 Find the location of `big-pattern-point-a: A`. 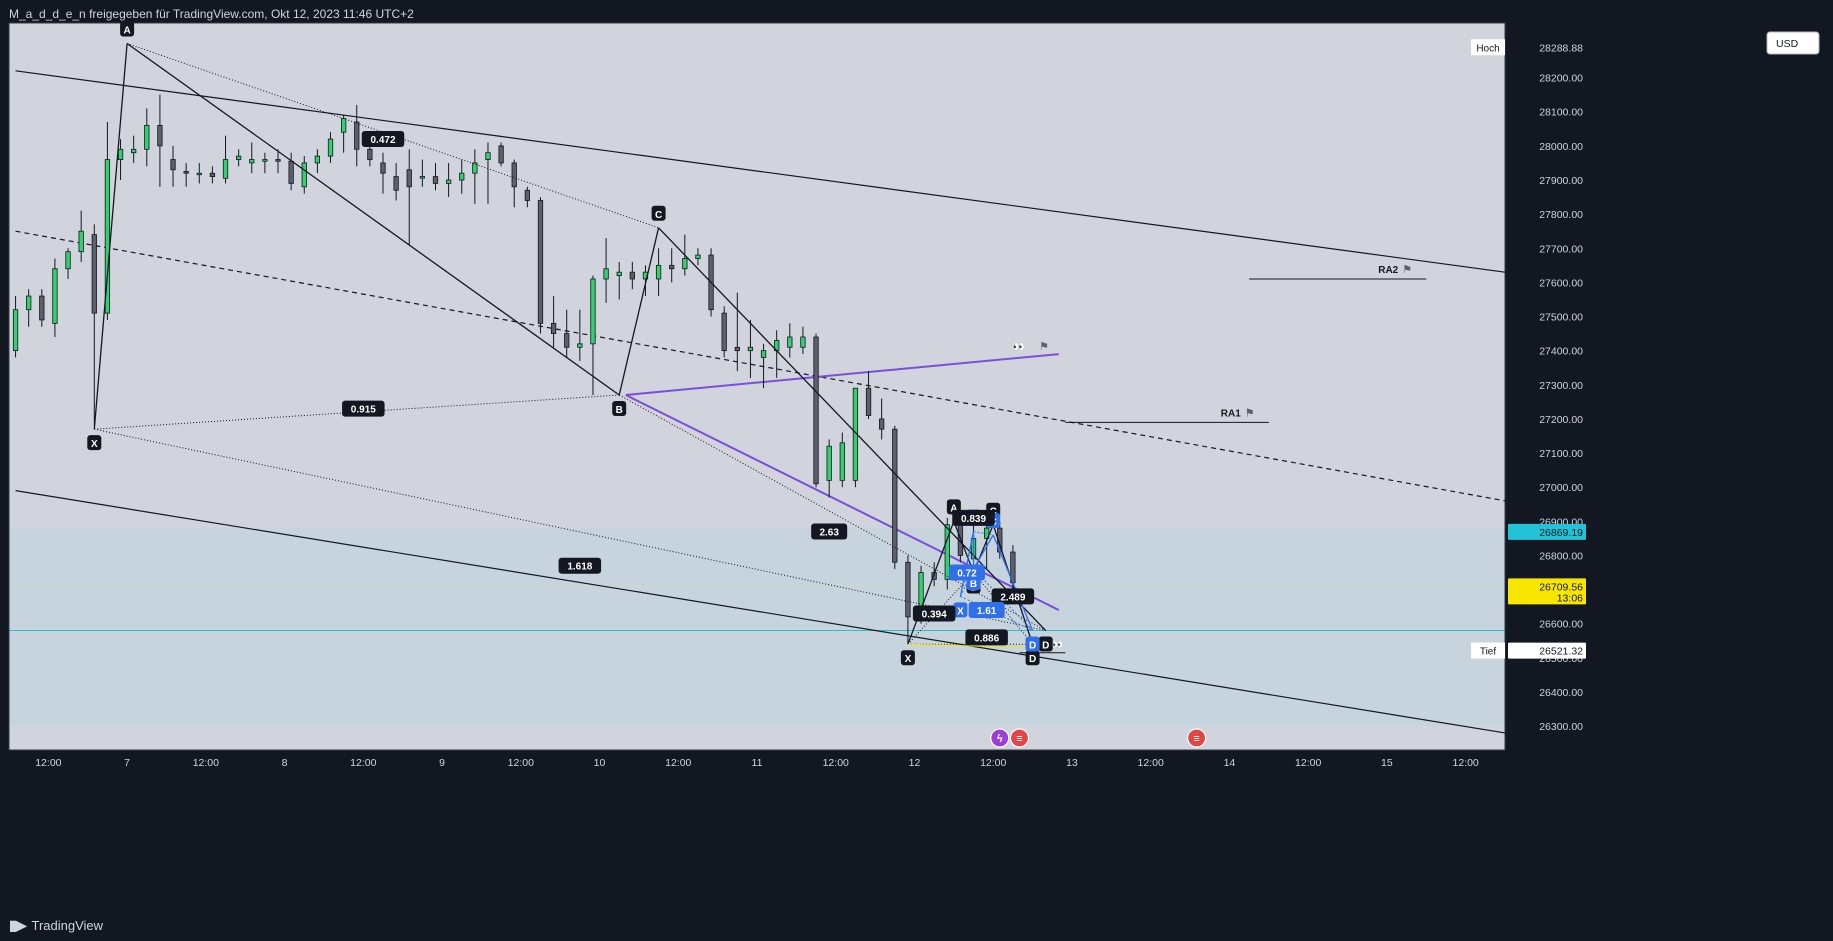

big-pattern-point-a: A is located at coordinates (127, 29).